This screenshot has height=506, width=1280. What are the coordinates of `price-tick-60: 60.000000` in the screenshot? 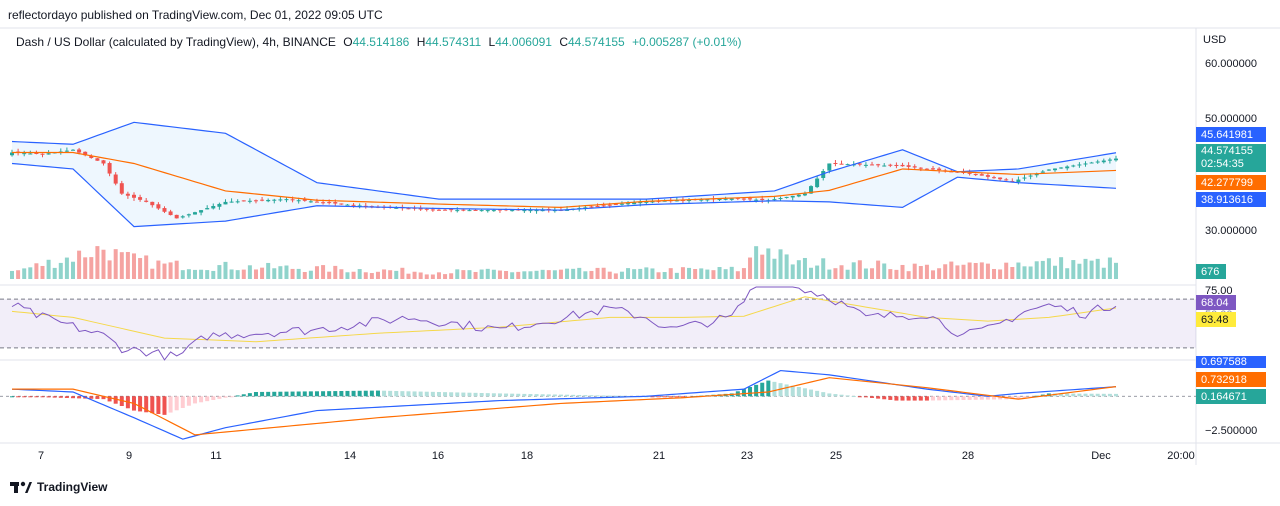 It's located at (1231, 64).